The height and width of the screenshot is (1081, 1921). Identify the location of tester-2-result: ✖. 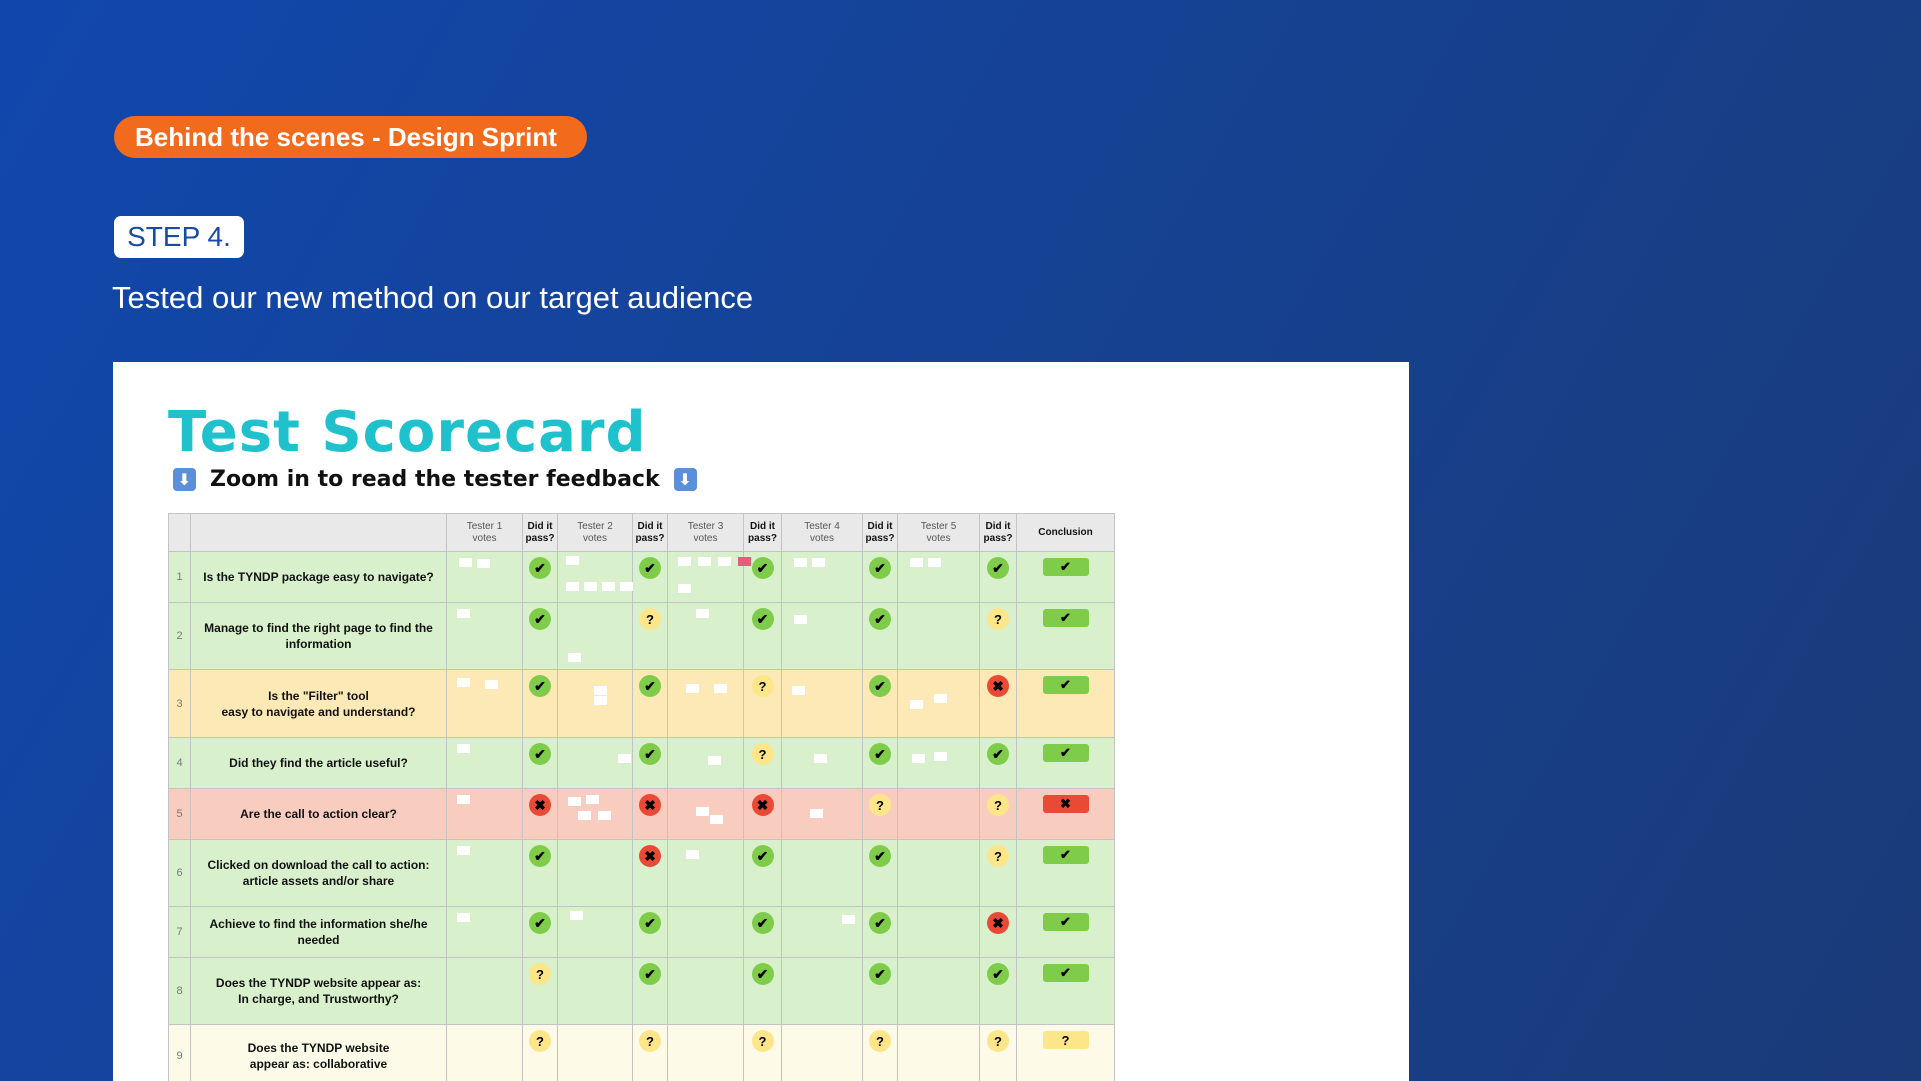
(650, 814).